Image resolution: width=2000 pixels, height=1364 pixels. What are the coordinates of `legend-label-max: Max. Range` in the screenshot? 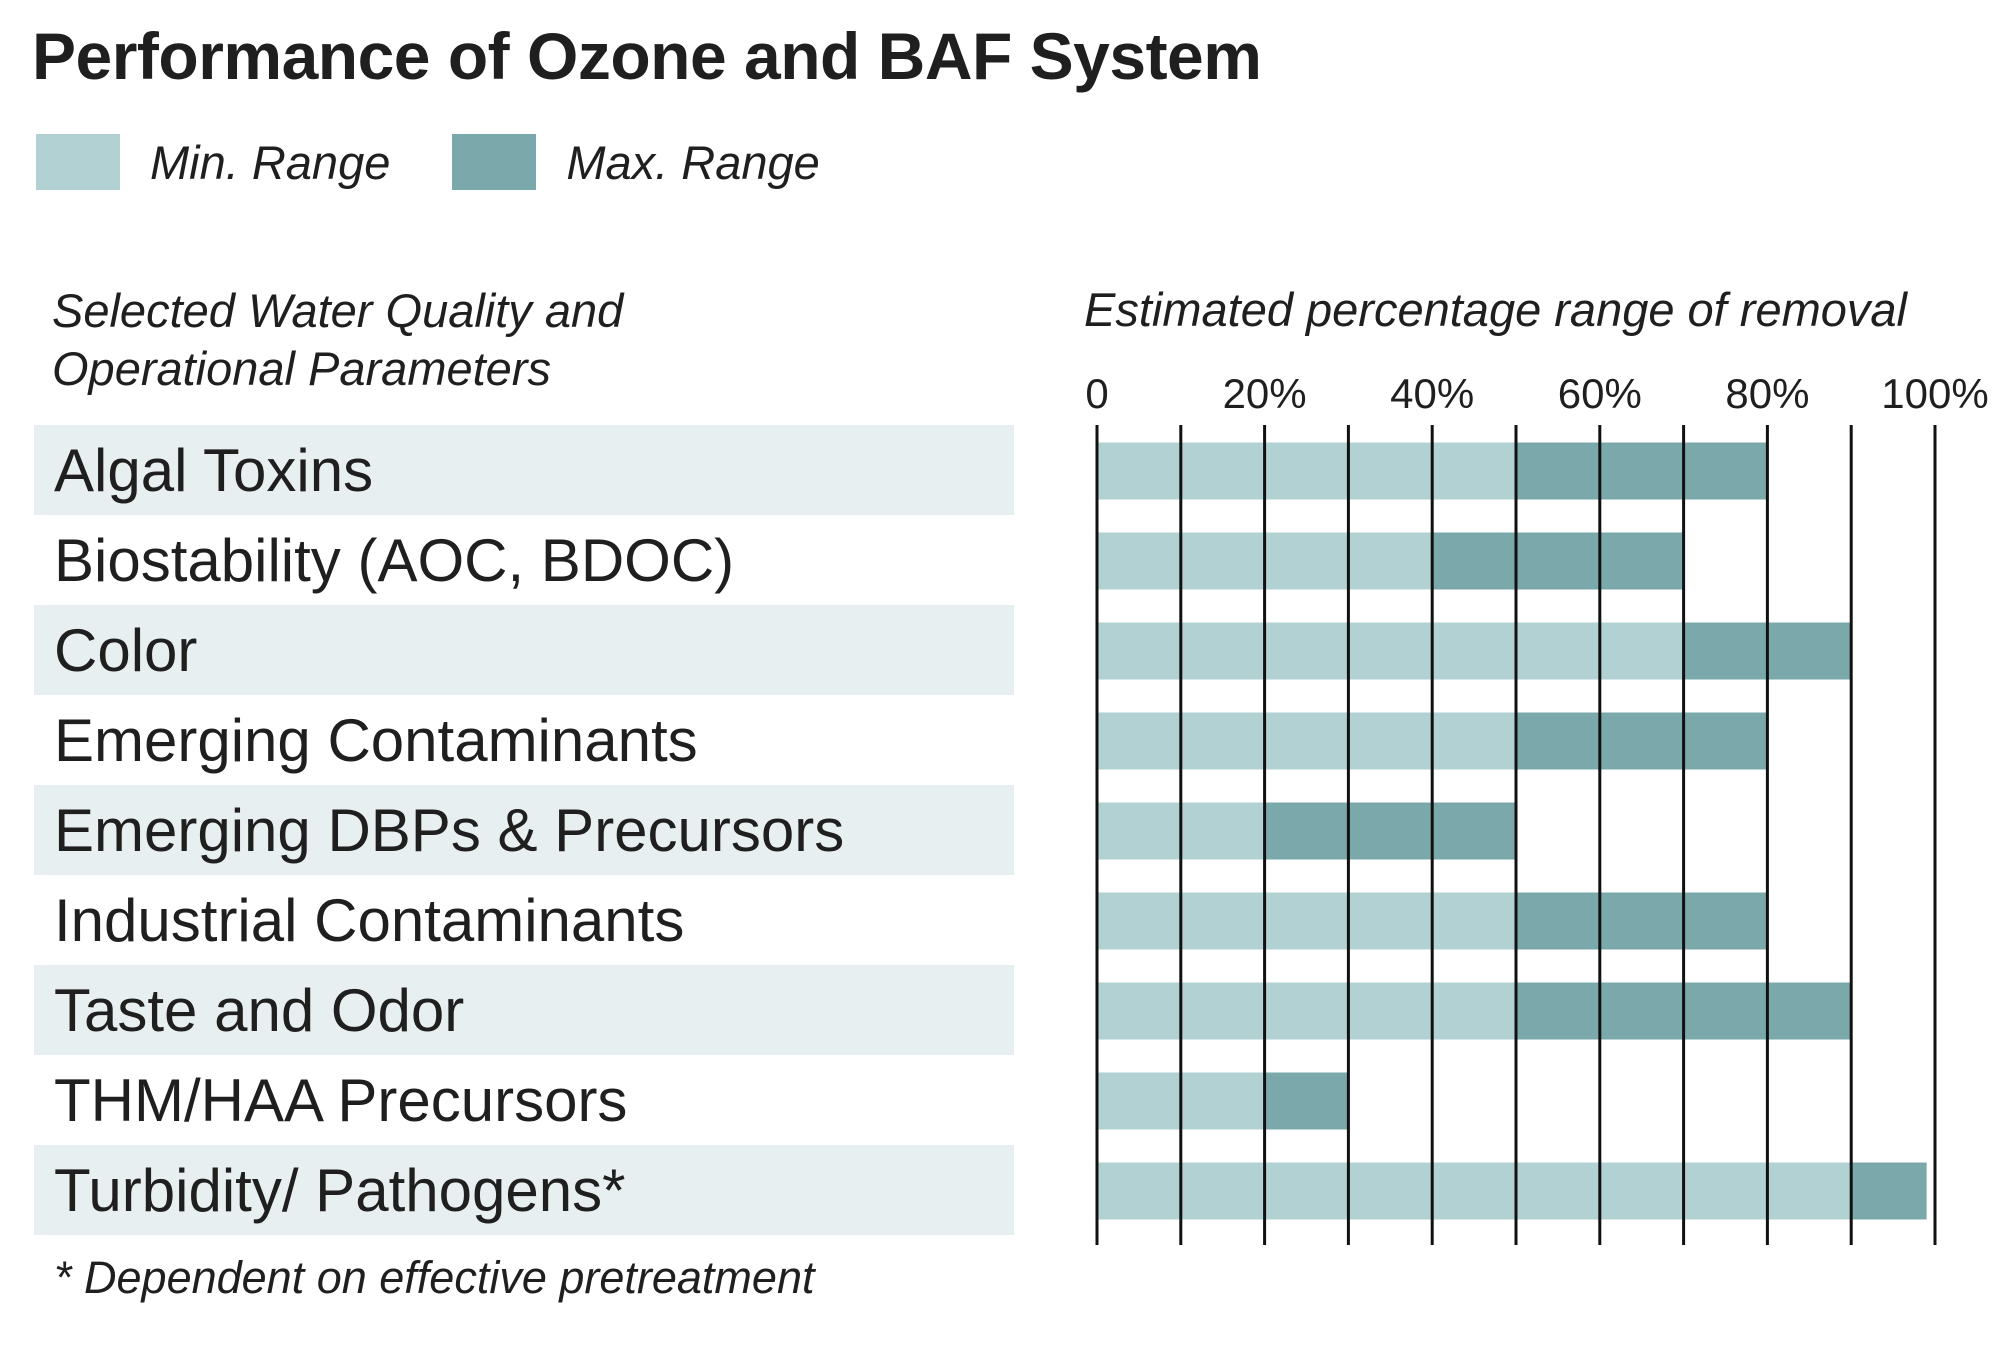 It's located at (693, 162).